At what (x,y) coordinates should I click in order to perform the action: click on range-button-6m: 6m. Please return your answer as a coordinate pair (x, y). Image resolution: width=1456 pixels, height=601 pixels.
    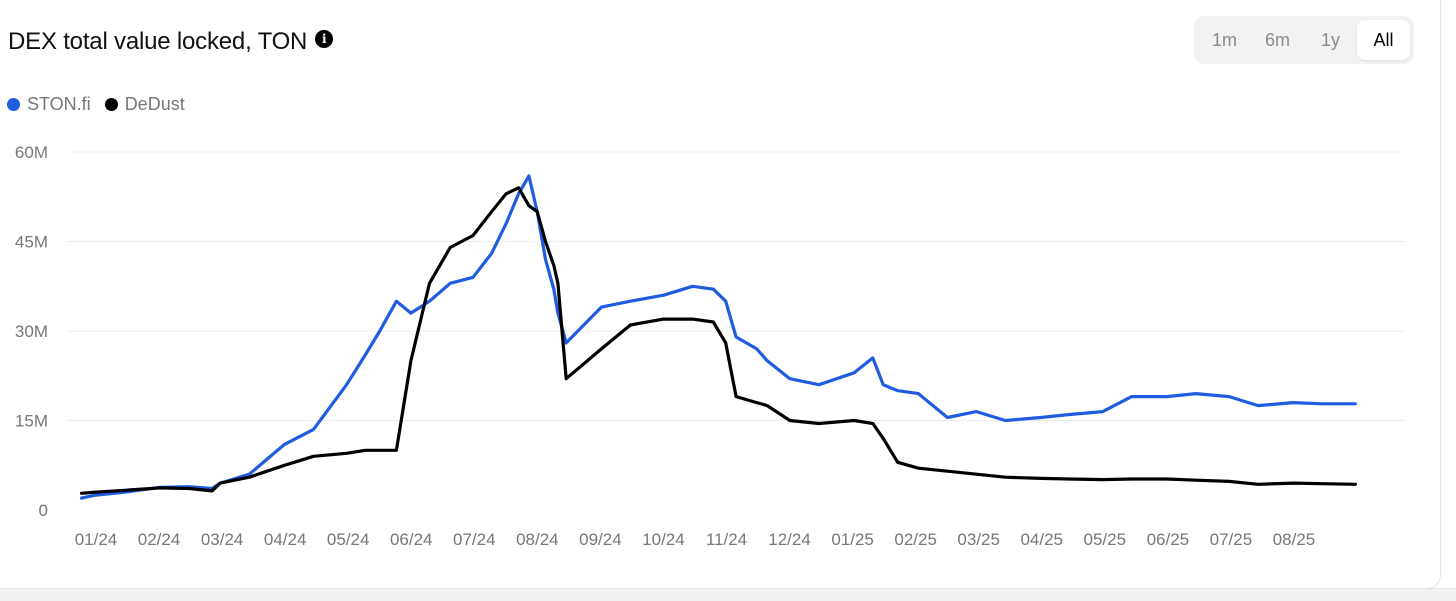
    Looking at the image, I should click on (1277, 39).